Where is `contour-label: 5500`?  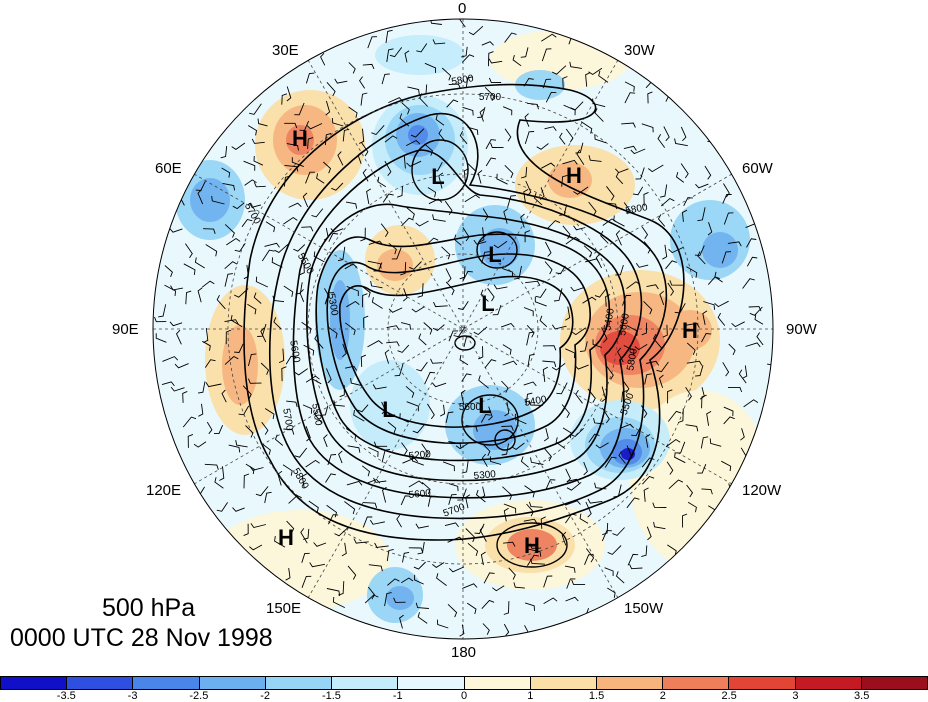 contour-label: 5500 is located at coordinates (316, 415).